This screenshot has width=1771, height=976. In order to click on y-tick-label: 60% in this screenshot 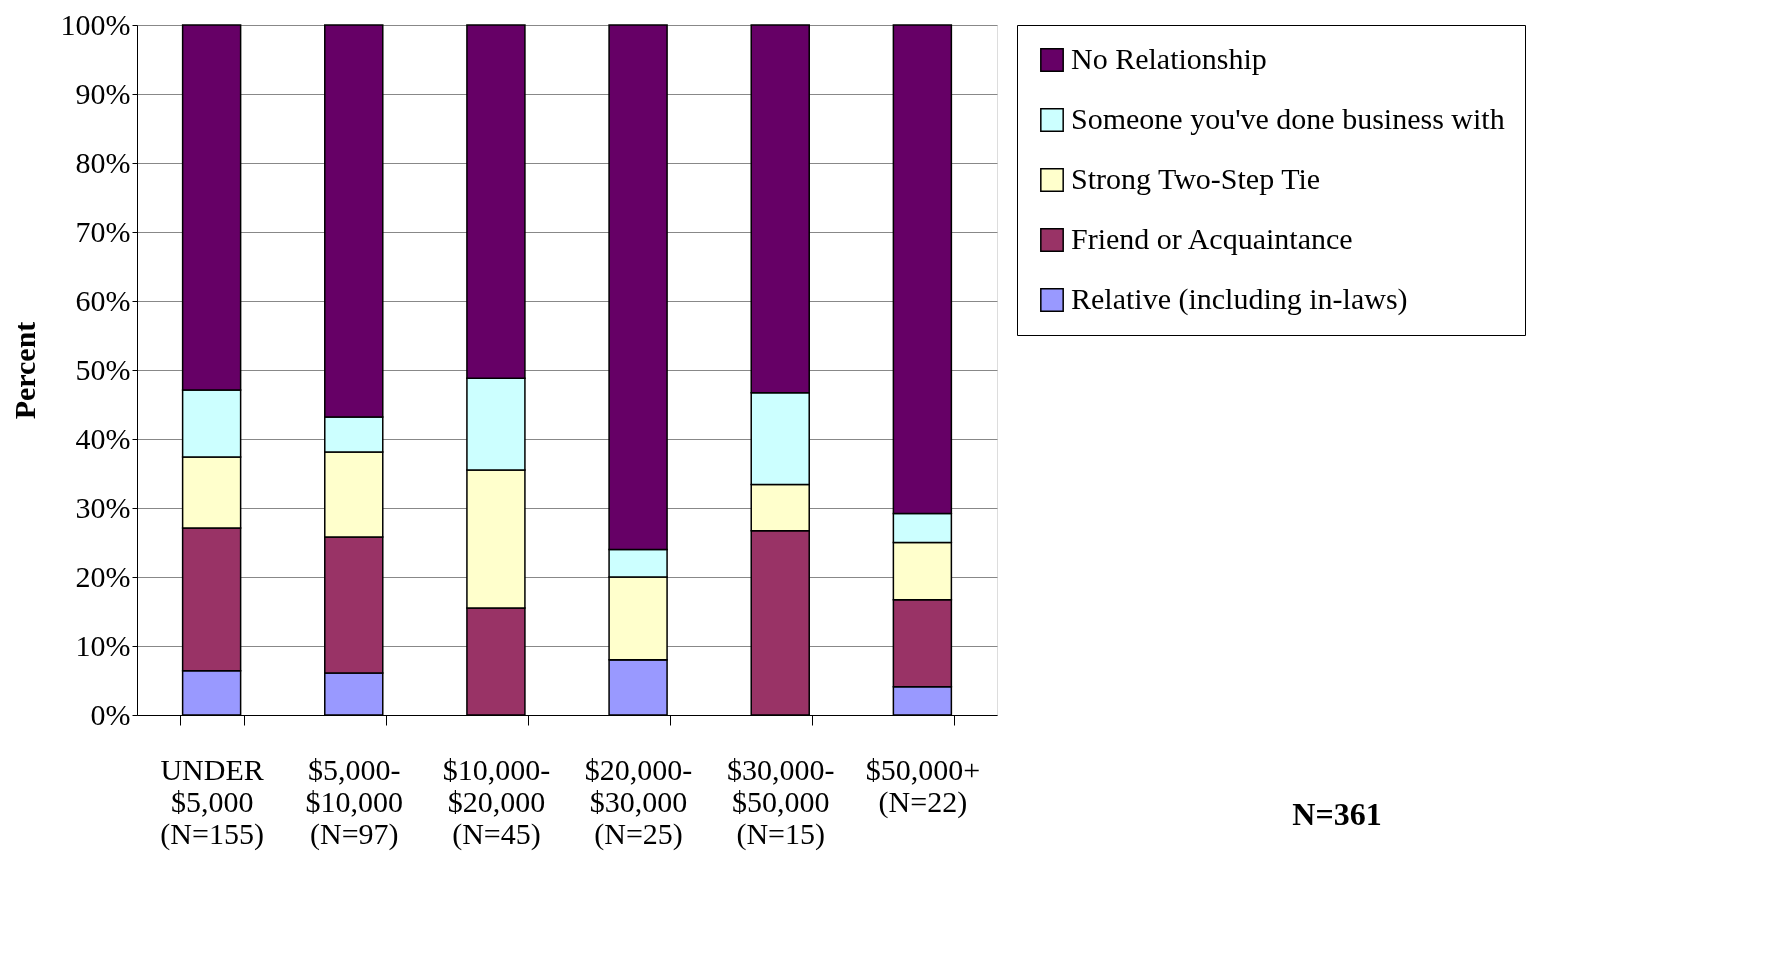, I will do `click(103, 300)`.